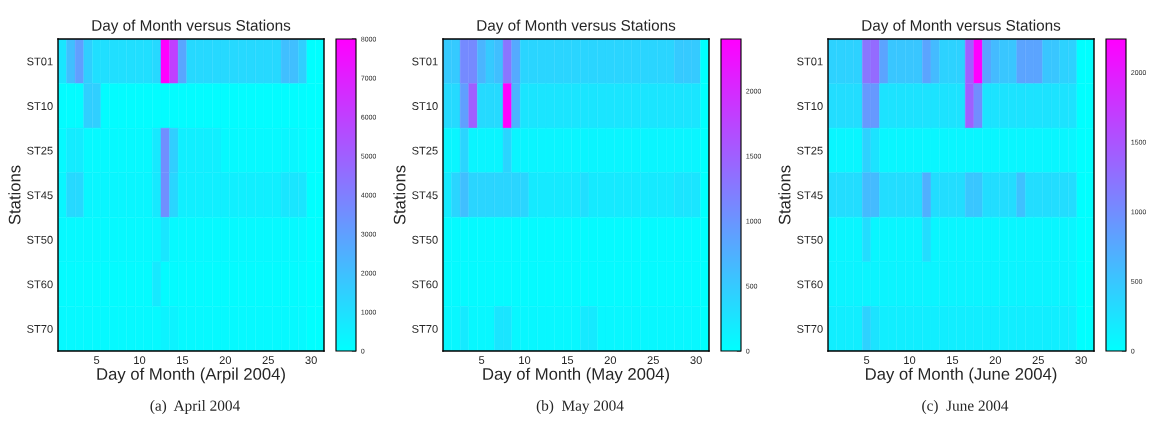 This screenshot has height=430, width=1167. Describe the element at coordinates (195, 407) in the screenshot. I see `text: (a) April 2004` at that location.